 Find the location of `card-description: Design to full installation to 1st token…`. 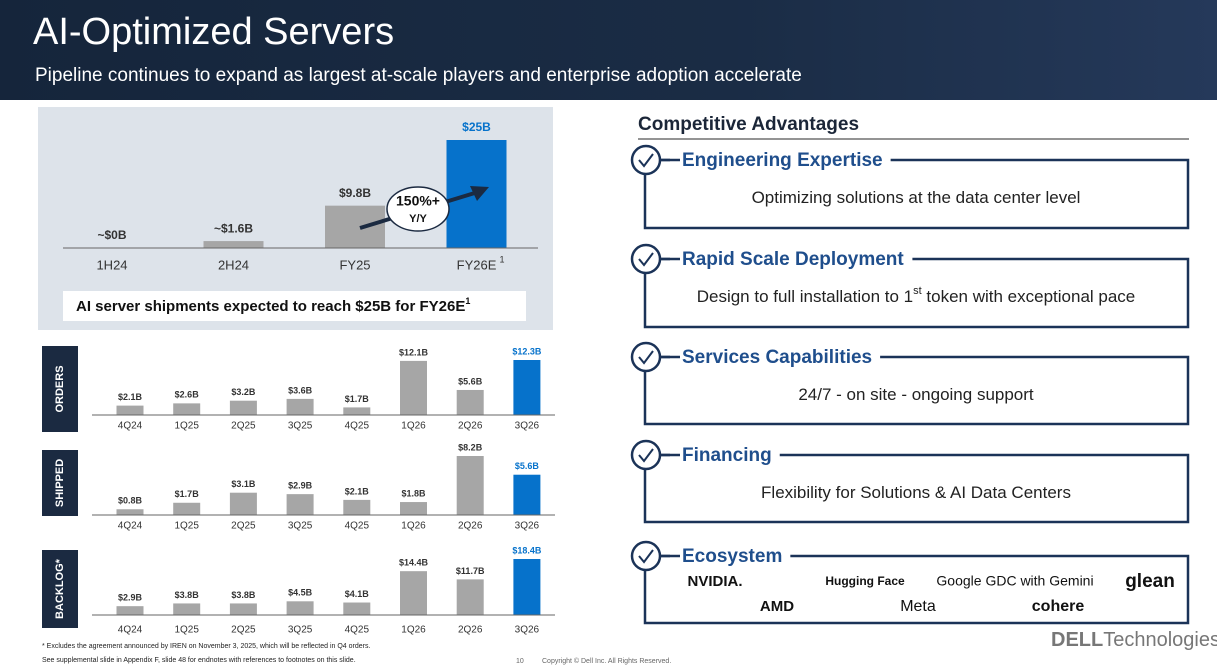

card-description: Design to full installation to 1st token… is located at coordinates (916, 296).